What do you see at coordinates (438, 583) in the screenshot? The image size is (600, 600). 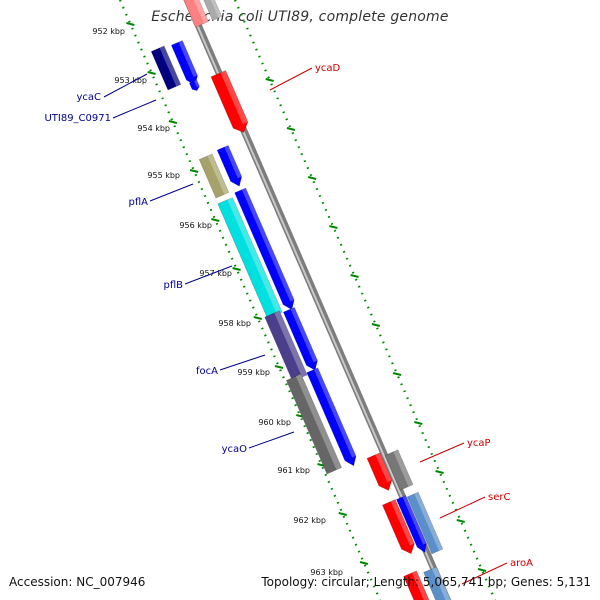 I see `gene-block-aroA-b` at bounding box center [438, 583].